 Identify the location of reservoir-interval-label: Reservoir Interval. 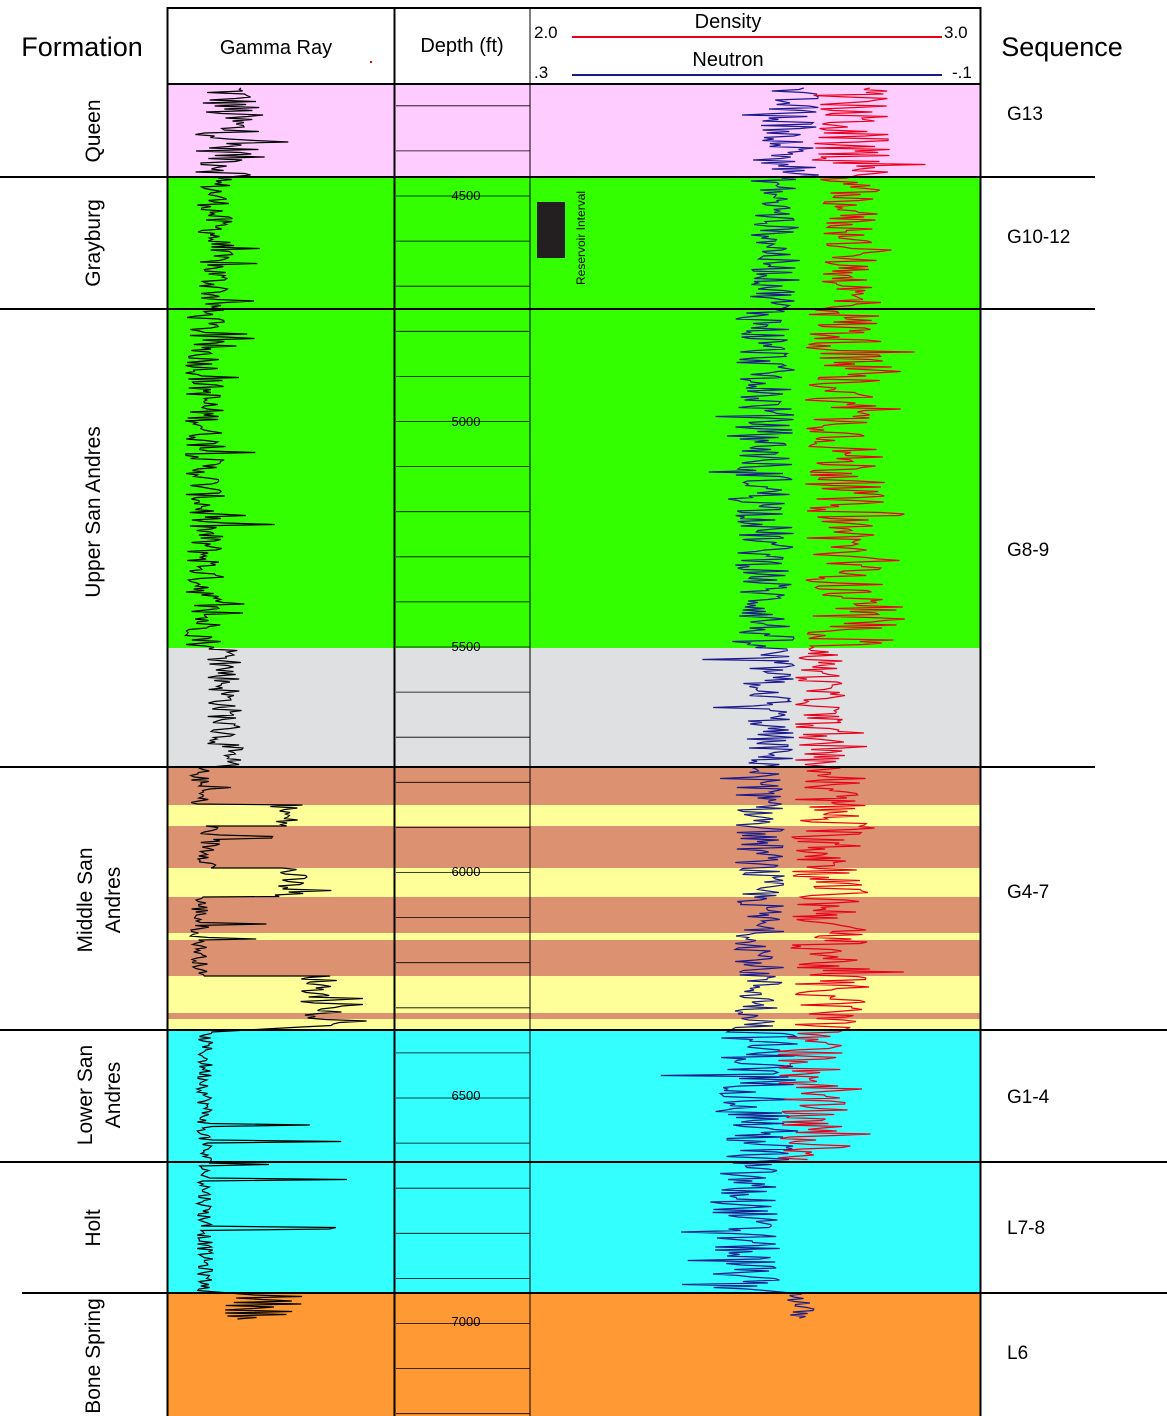
(581, 238).